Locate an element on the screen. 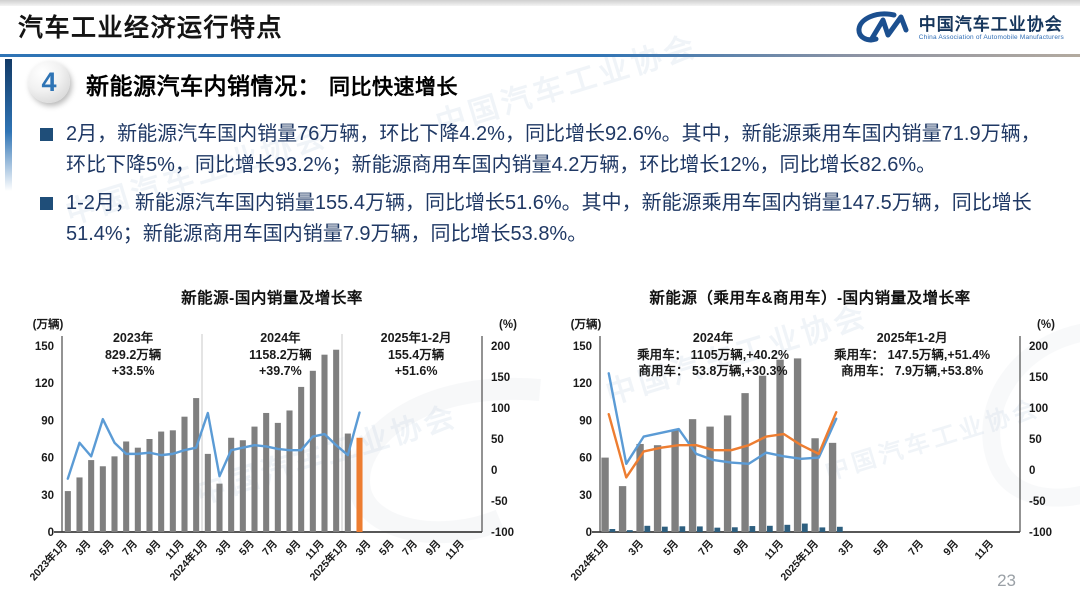 Image resolution: width=1080 pixels, height=607 pixels. section-title: 新能源汽车内销情况： is located at coordinates (203, 86).